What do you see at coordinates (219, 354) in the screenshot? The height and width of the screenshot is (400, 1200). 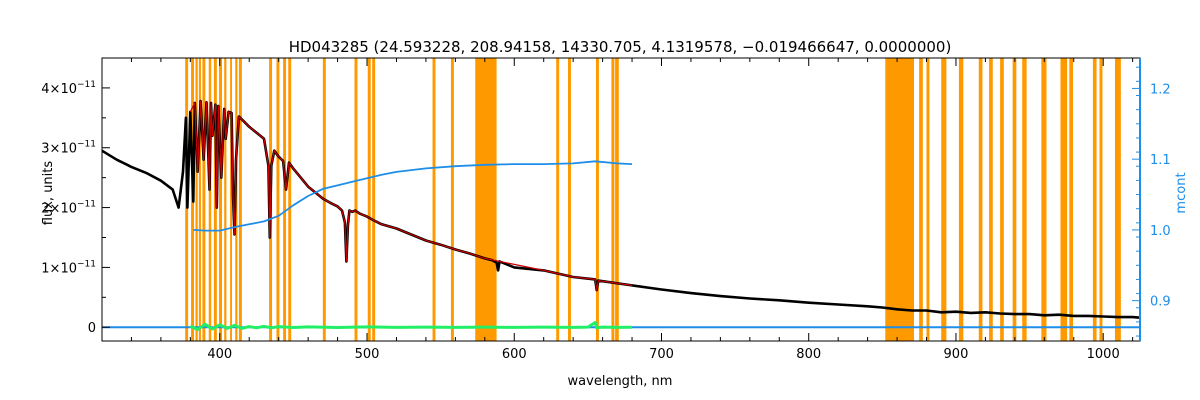 I see `x-tick-label: 400` at bounding box center [219, 354].